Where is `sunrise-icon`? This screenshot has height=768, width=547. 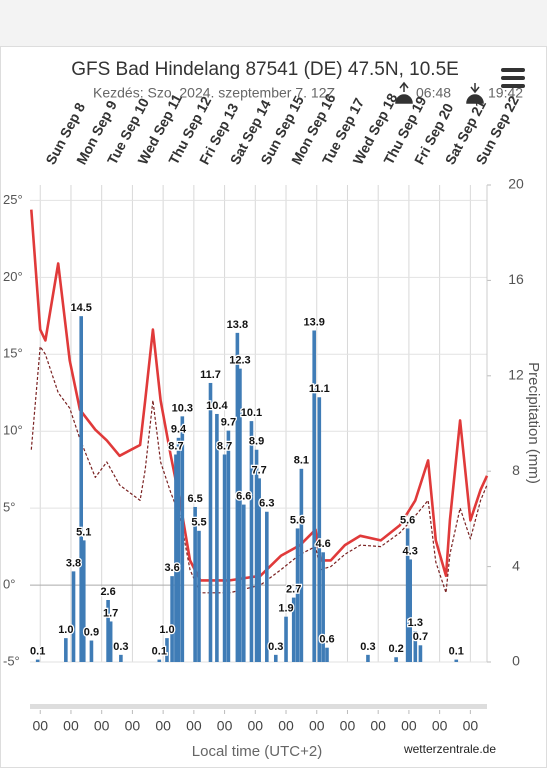 sunrise-icon is located at coordinates (404, 92).